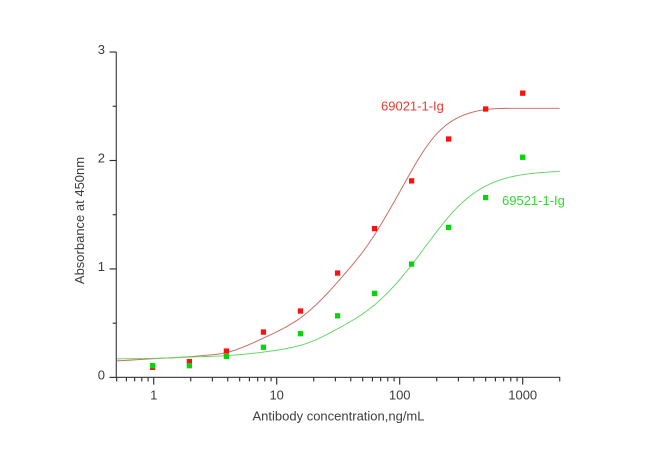 The image size is (650, 453). What do you see at coordinates (533, 200) in the screenshot?
I see `svg-text: 69521-1-Ig` at bounding box center [533, 200].